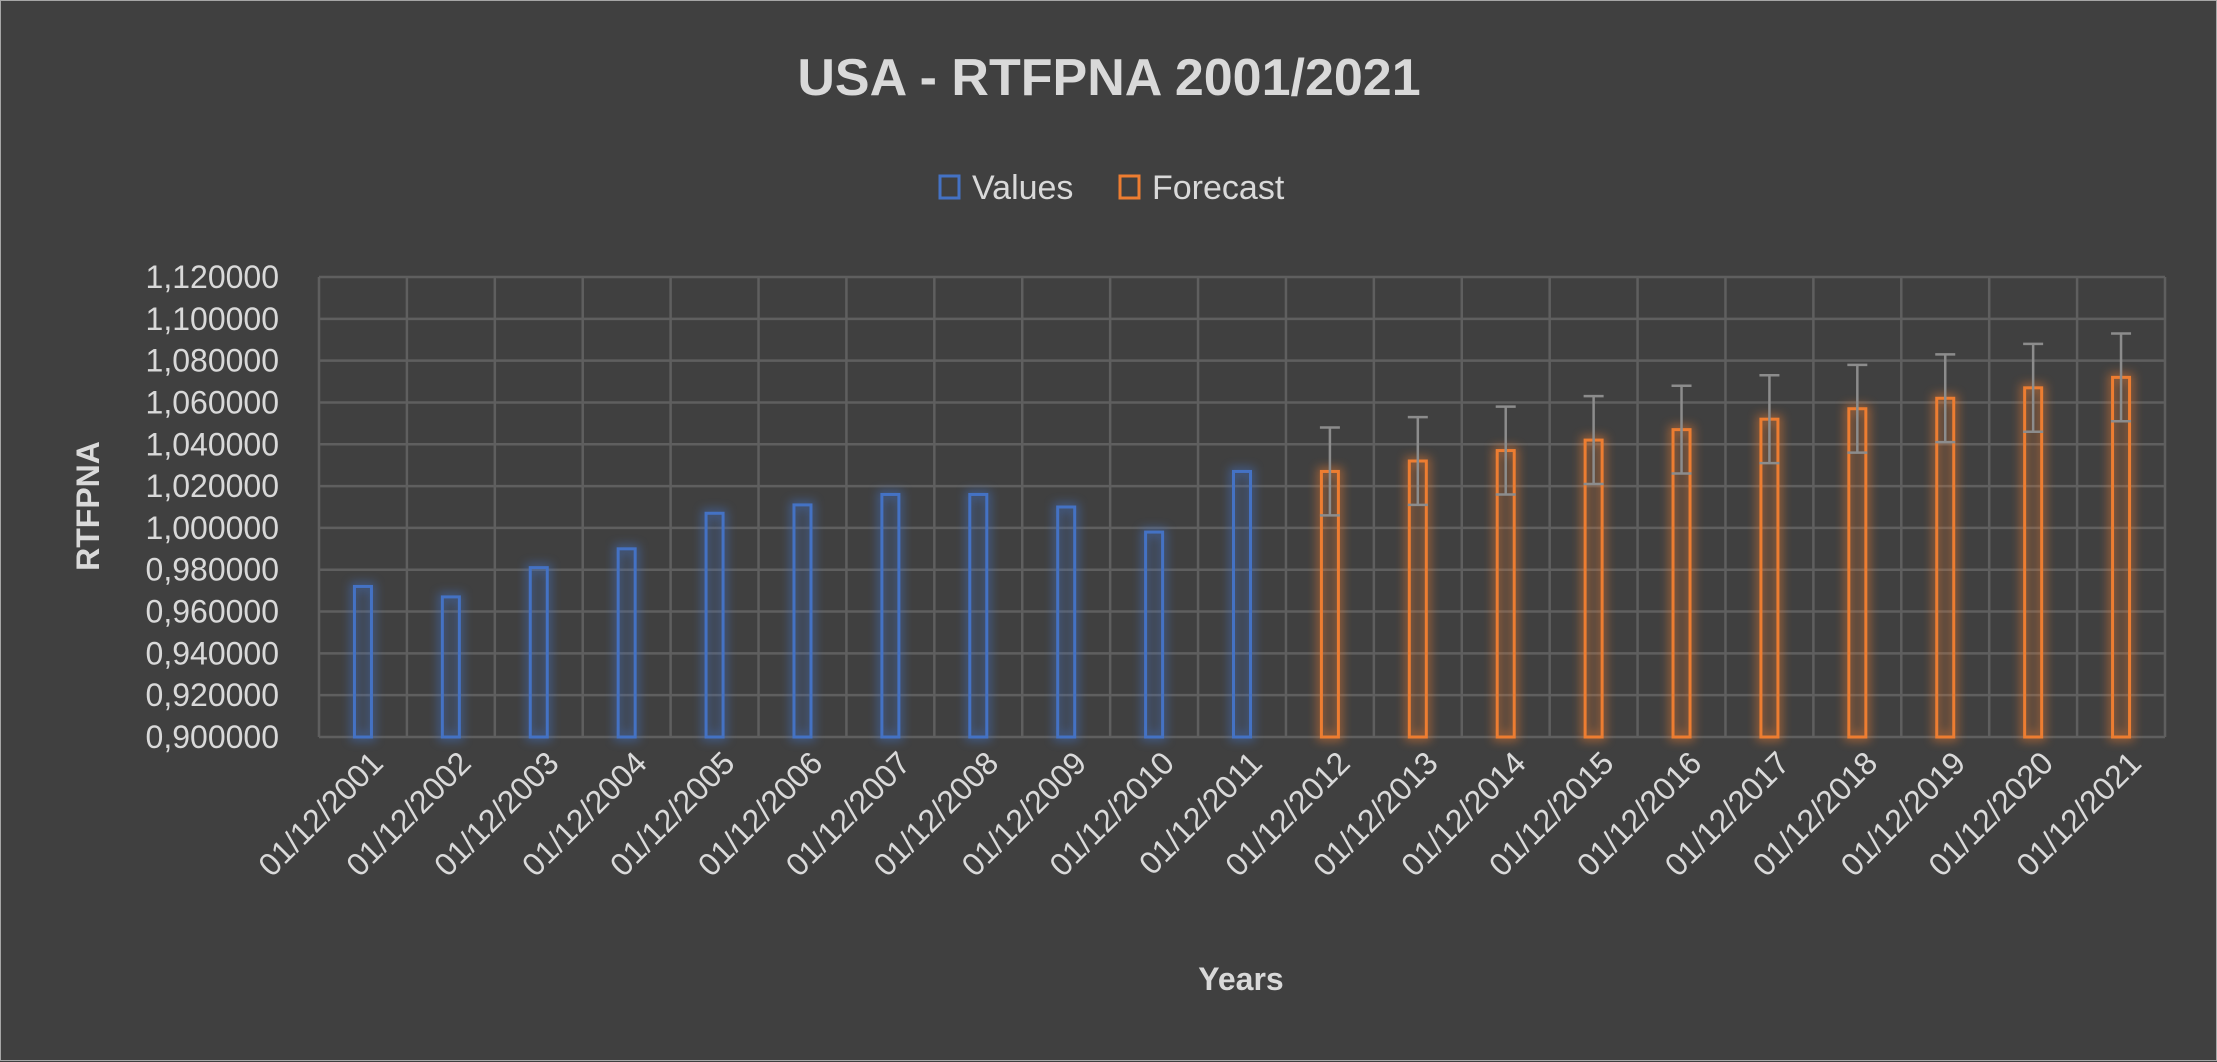 This screenshot has width=2217, height=1062. I want to click on bar-forecast-01/12/2021, so click(2121, 536).